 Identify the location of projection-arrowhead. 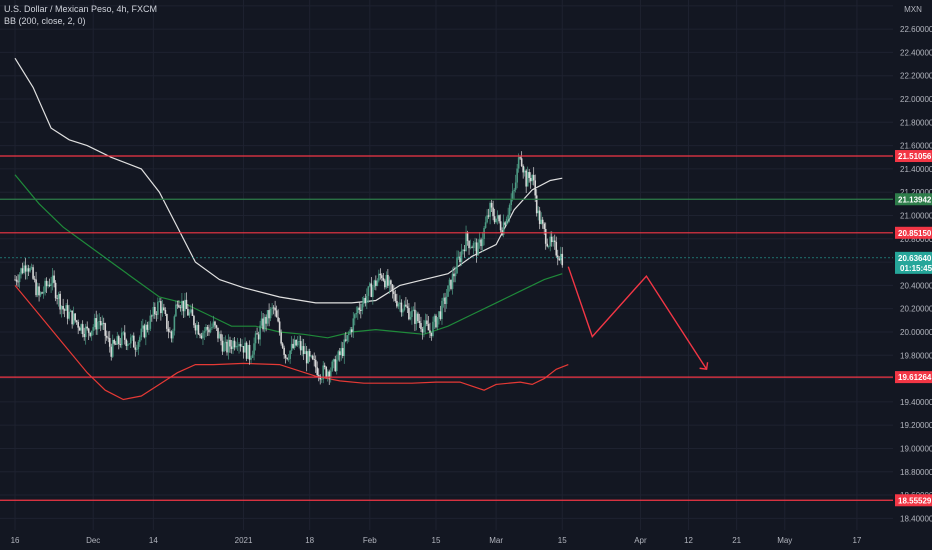
(704, 366).